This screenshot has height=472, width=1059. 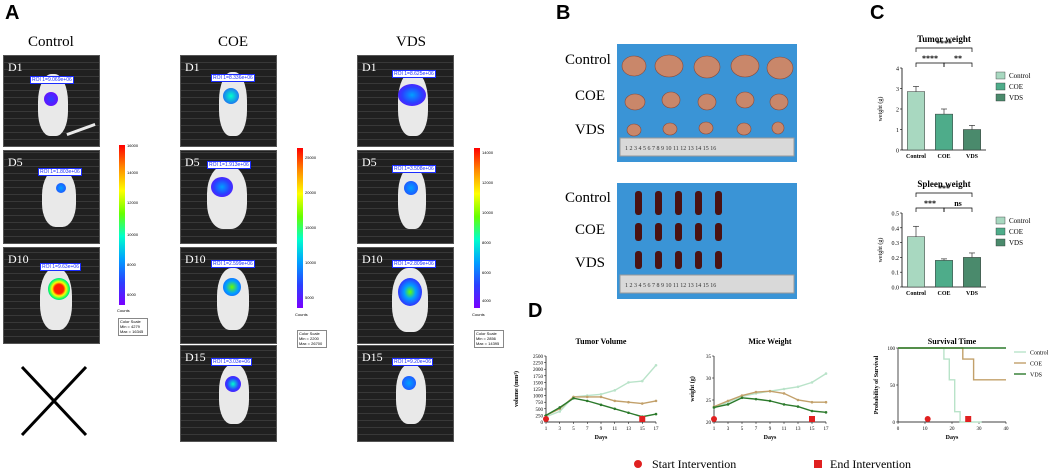 I want to click on y-tick-label: 20, so click(x=709, y=423).